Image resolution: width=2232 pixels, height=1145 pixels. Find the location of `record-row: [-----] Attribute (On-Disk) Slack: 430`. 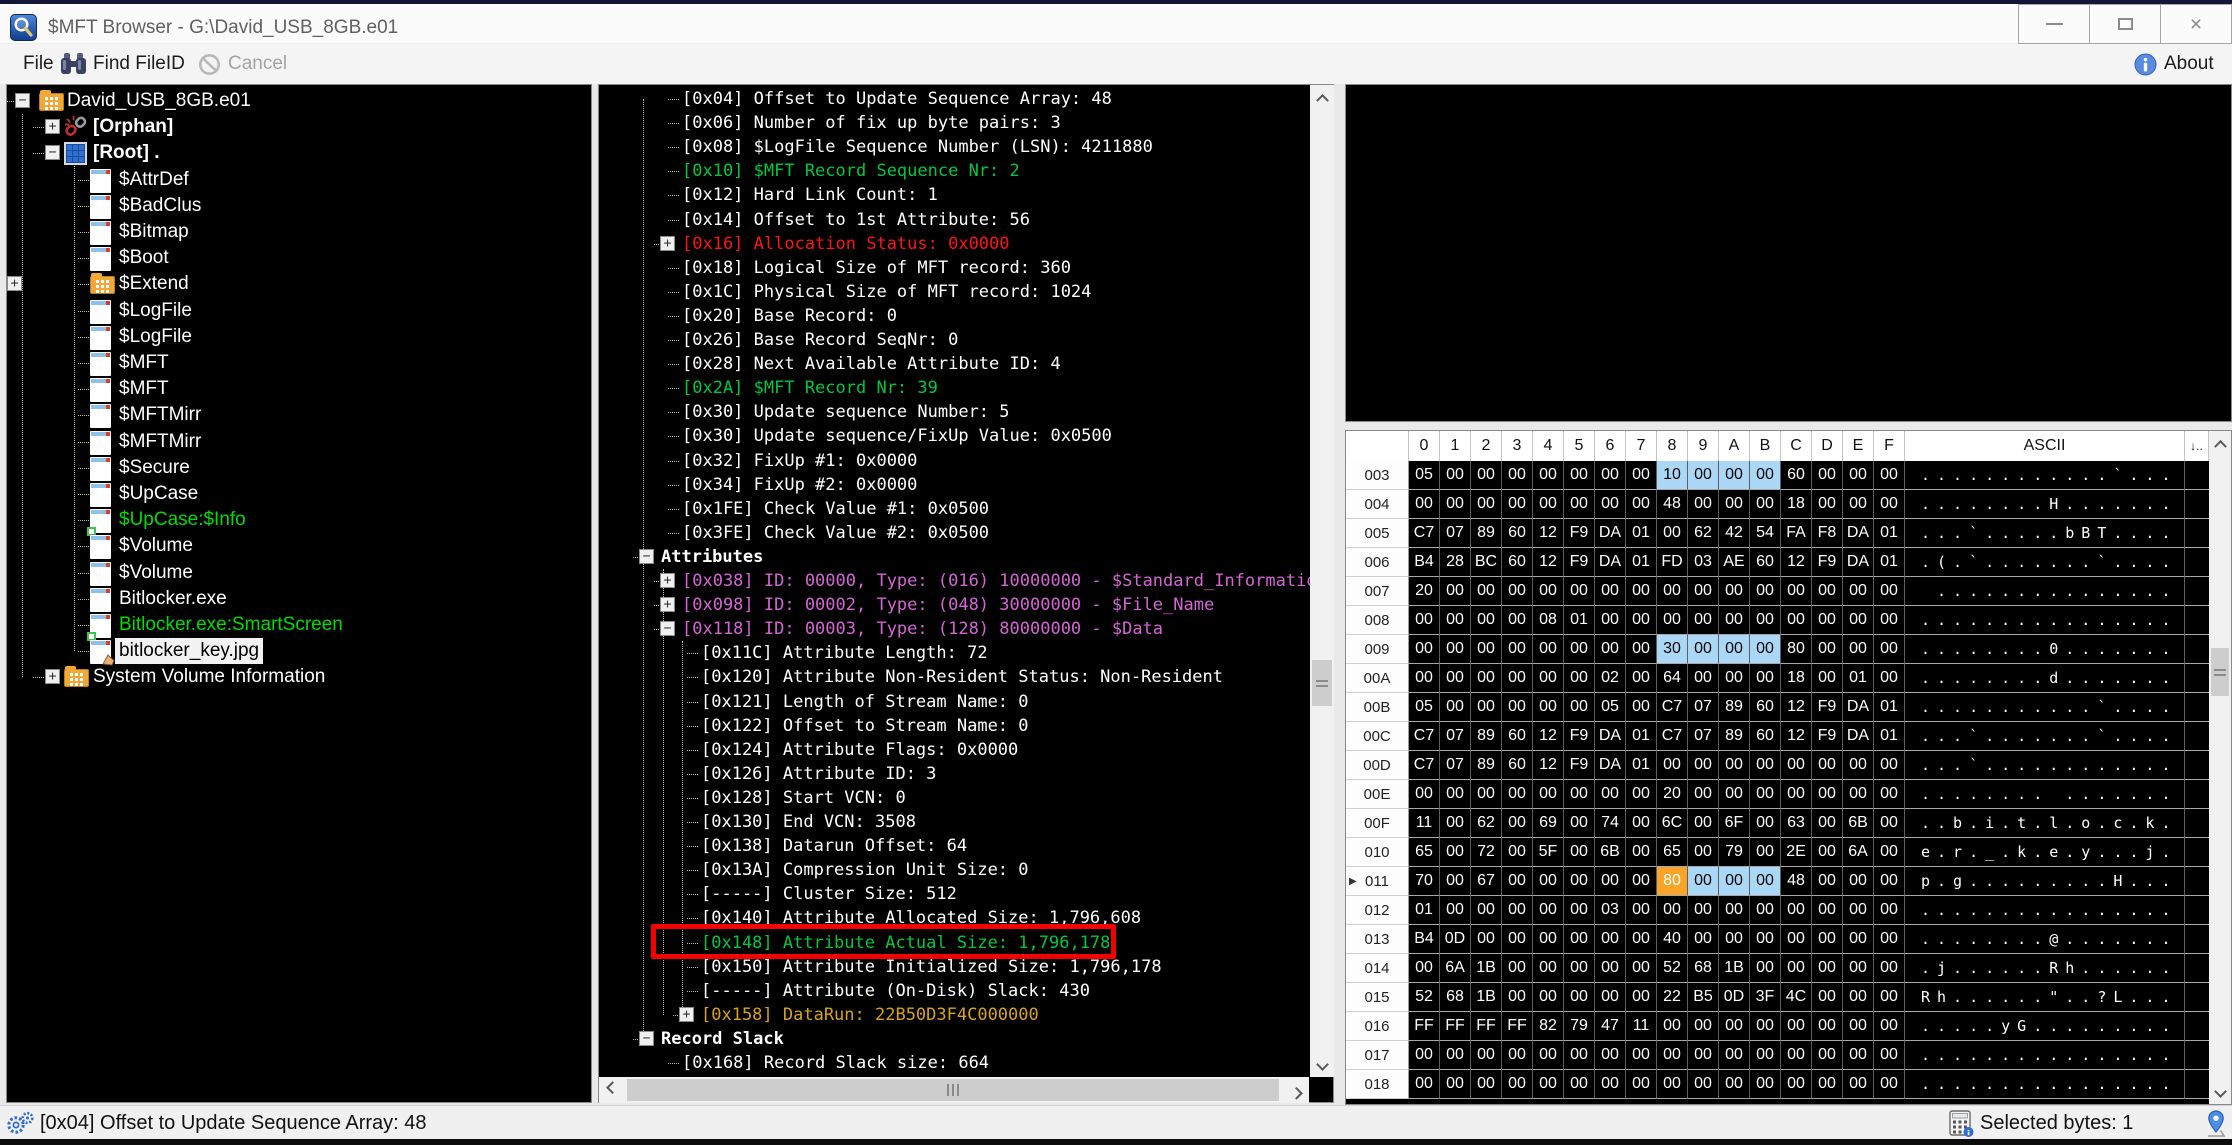

record-row: [-----] Attribute (On-Disk) Slack: 430 is located at coordinates (966, 991).